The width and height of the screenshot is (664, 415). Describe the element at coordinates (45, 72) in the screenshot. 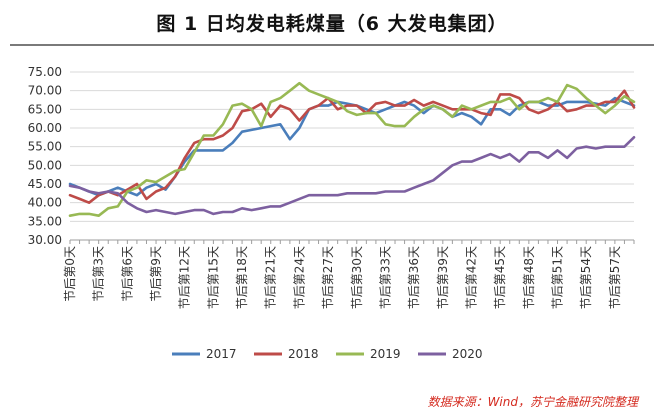

I see `y-tick-label: 75.00` at that location.